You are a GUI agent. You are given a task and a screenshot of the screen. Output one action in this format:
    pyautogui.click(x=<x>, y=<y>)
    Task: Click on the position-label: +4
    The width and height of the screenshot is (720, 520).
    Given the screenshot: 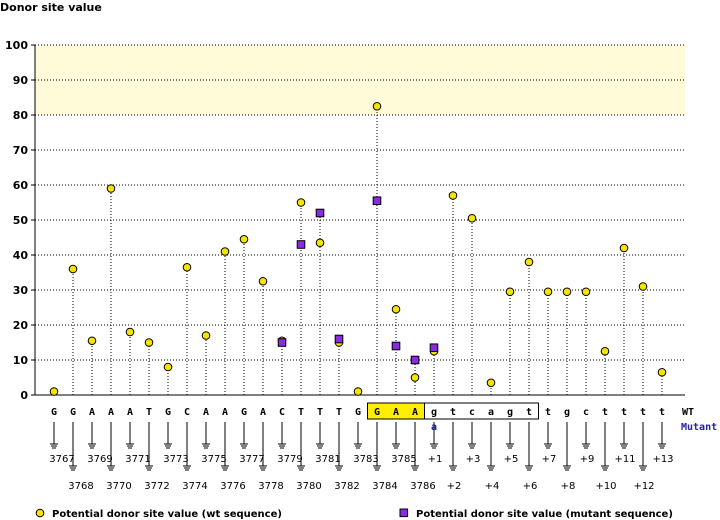 What is the action you would take?
    pyautogui.click(x=492, y=486)
    